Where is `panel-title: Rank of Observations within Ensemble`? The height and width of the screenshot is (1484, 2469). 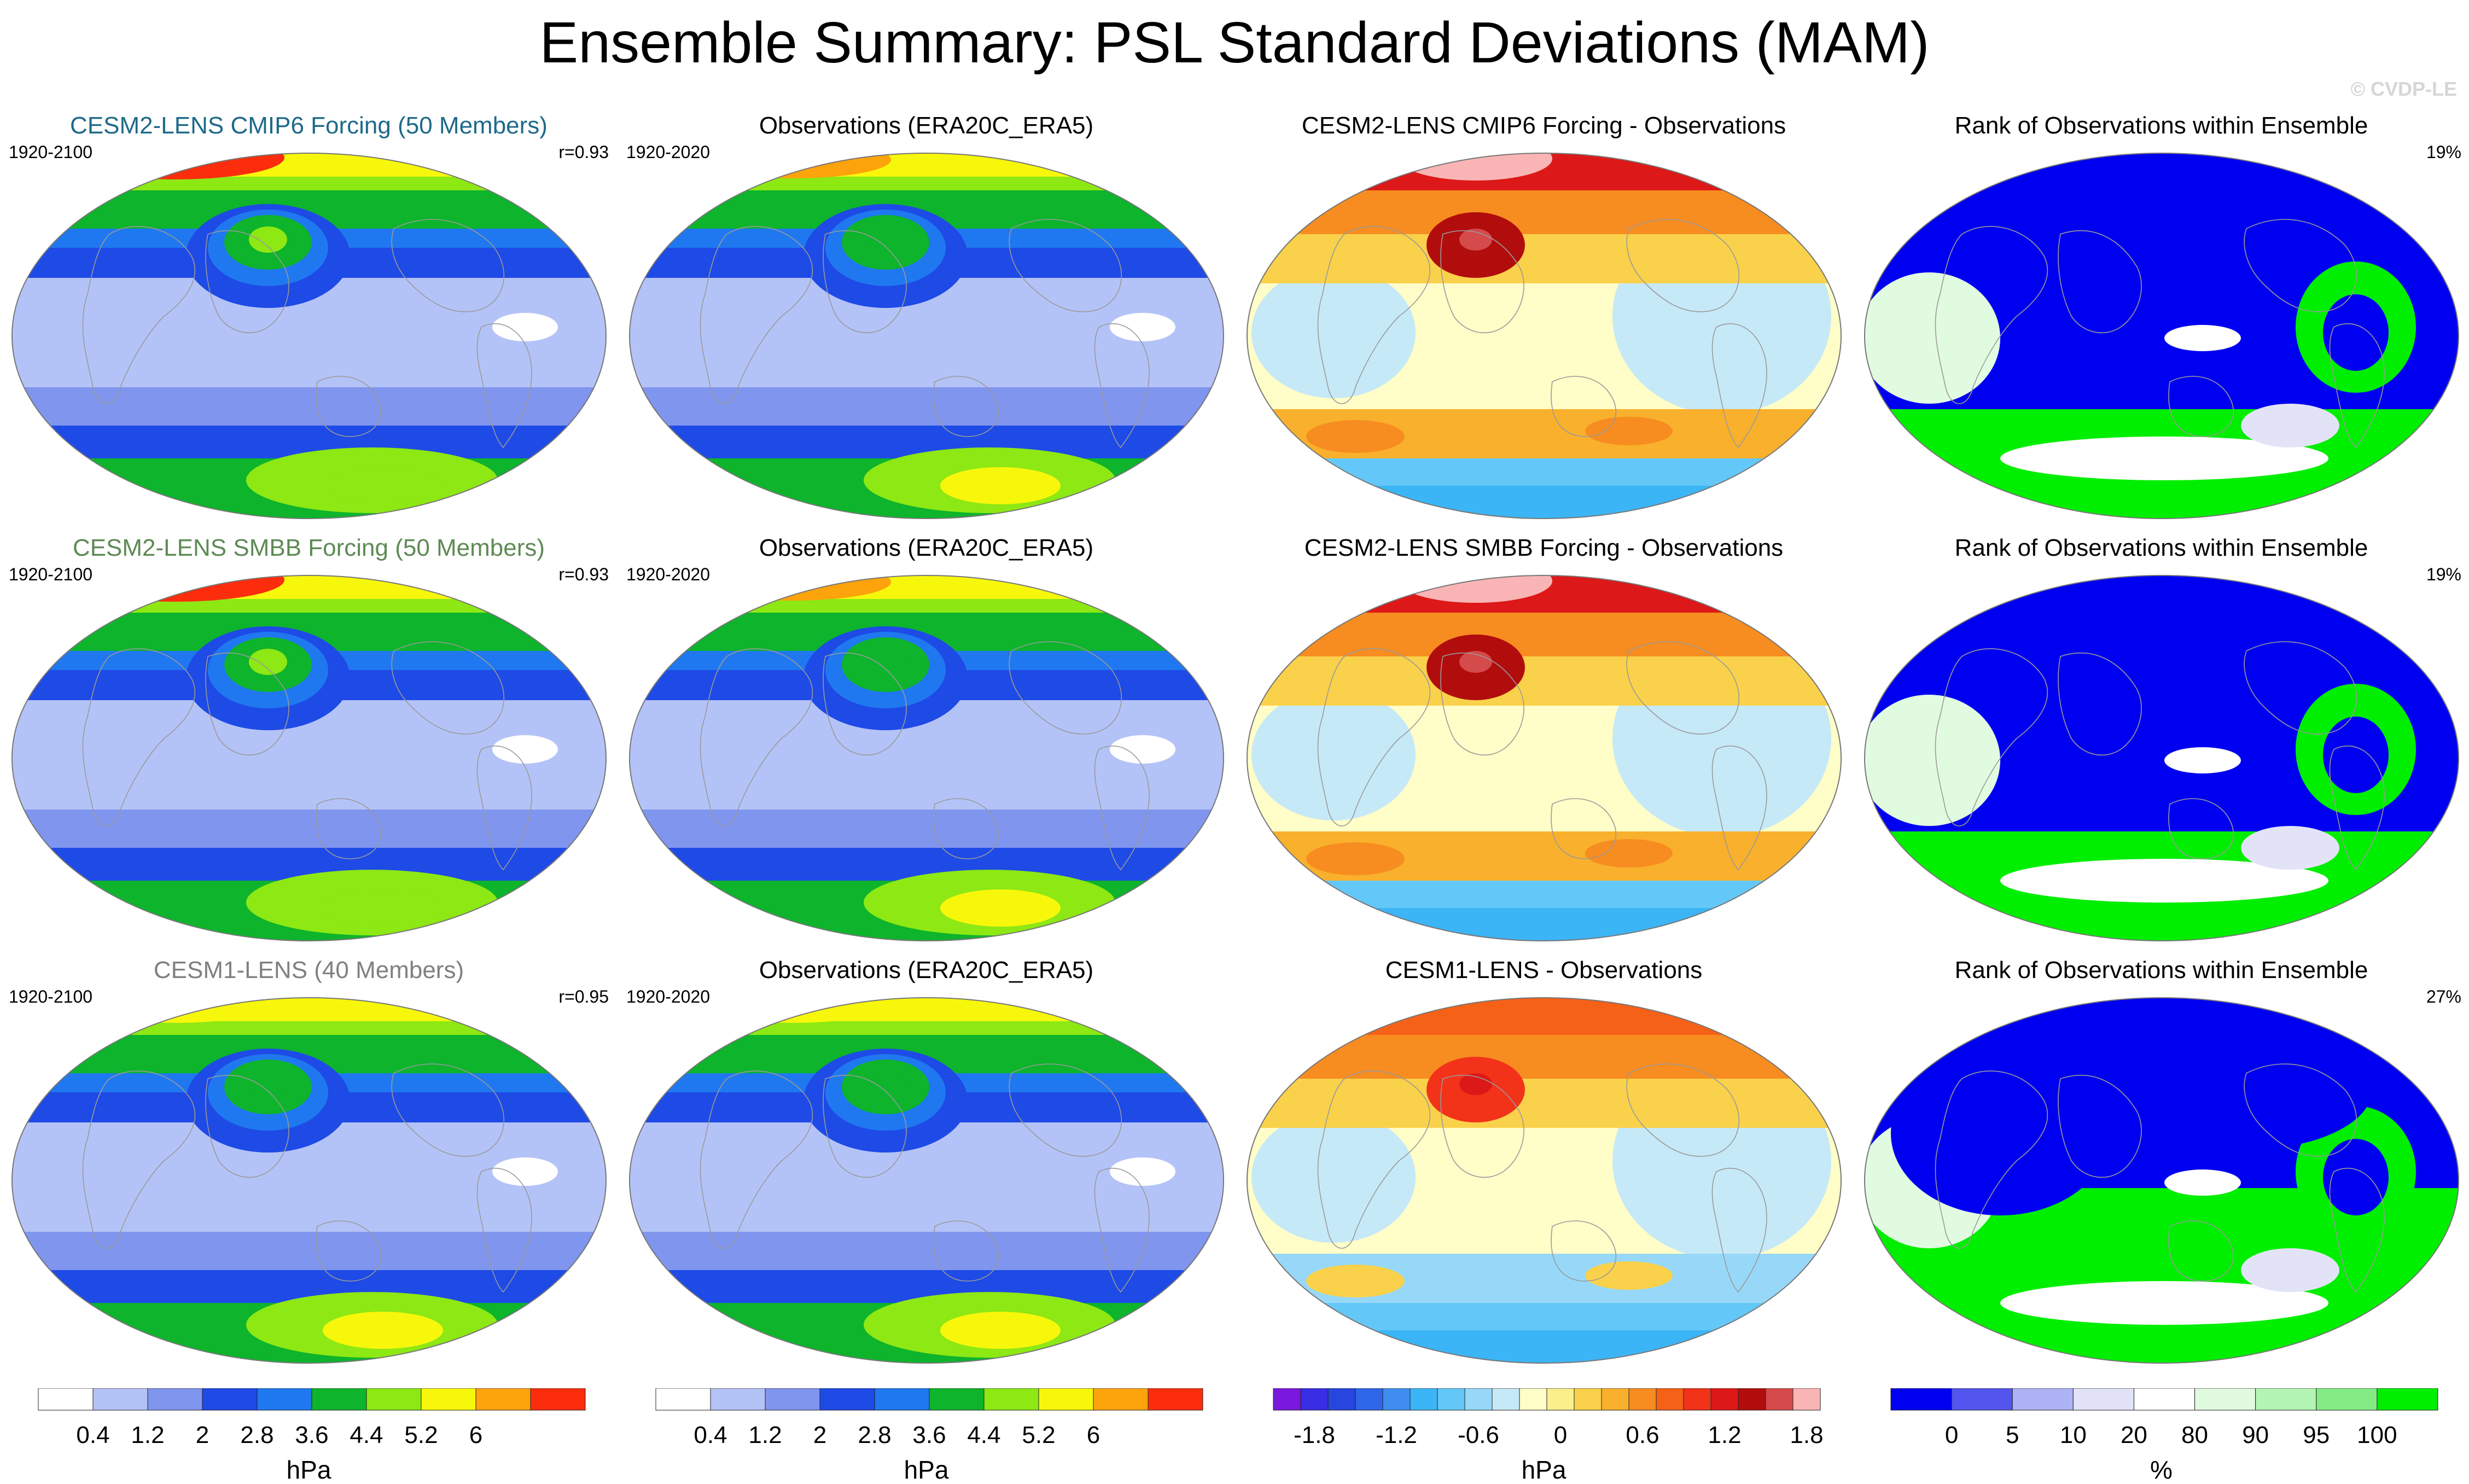 panel-title: Rank of Observations within Ensemble is located at coordinates (2161, 970).